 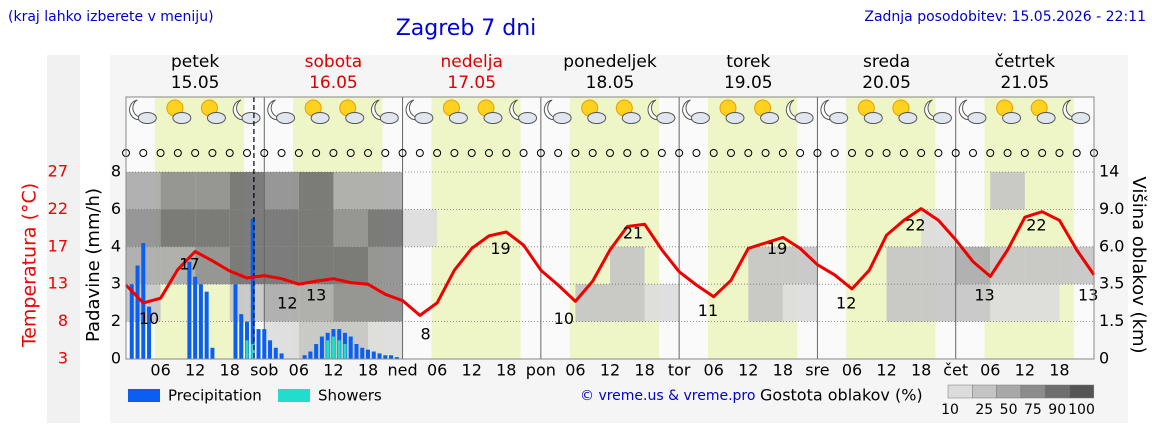 I want to click on temperature-tick-label: 22, so click(x=58, y=208).